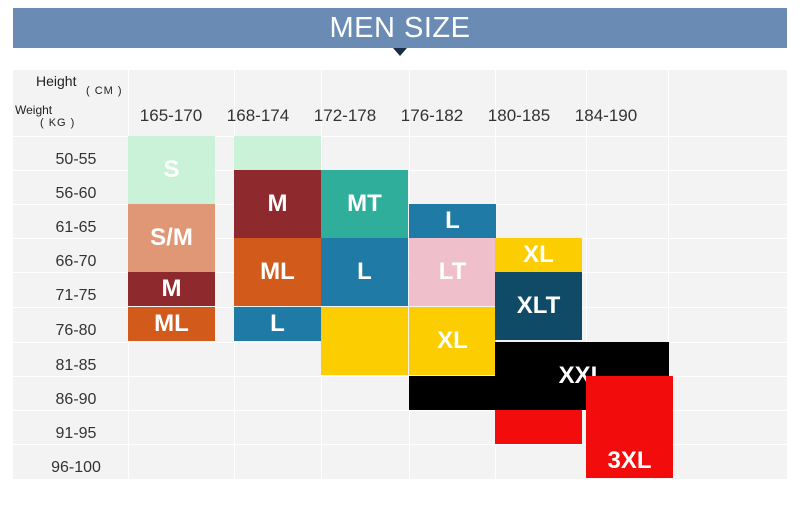  What do you see at coordinates (277, 272) in the screenshot?
I see `size-cell-ml-168: ML` at bounding box center [277, 272].